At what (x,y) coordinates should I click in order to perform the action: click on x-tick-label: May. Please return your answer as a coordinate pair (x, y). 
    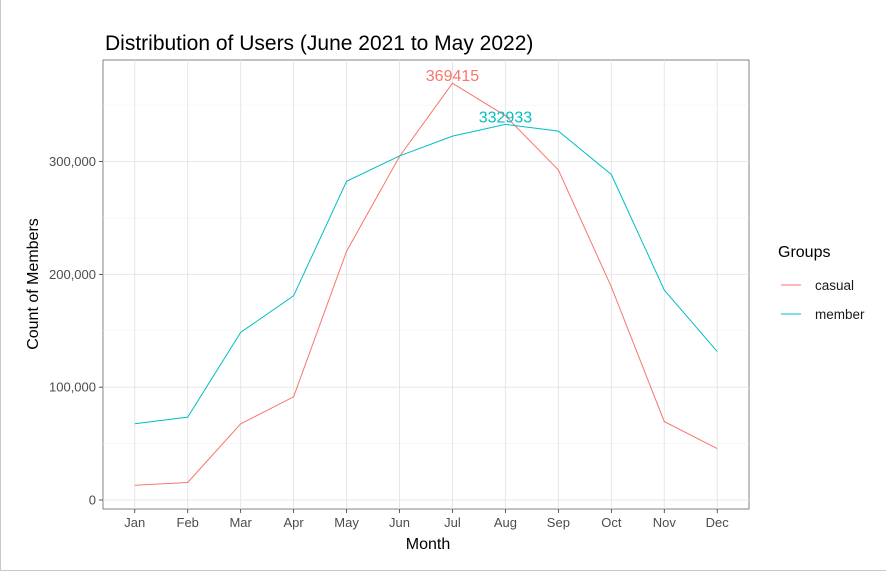
    Looking at the image, I should click on (346, 522).